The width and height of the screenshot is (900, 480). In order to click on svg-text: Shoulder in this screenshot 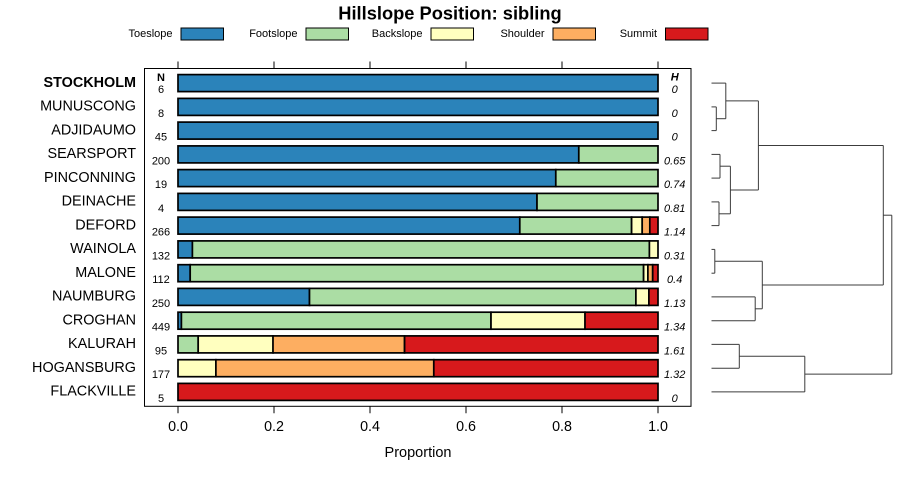, I will do `click(522, 34)`.